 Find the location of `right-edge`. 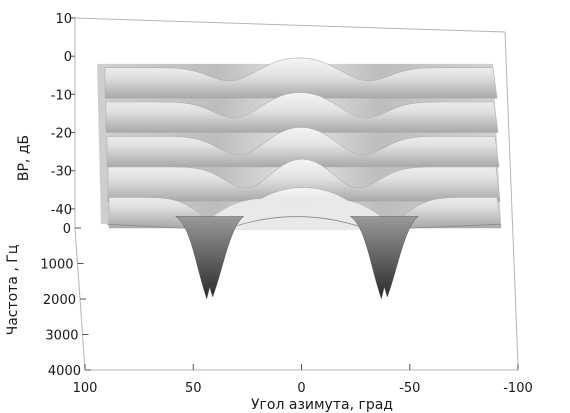

right-edge is located at coordinates (511, 198).